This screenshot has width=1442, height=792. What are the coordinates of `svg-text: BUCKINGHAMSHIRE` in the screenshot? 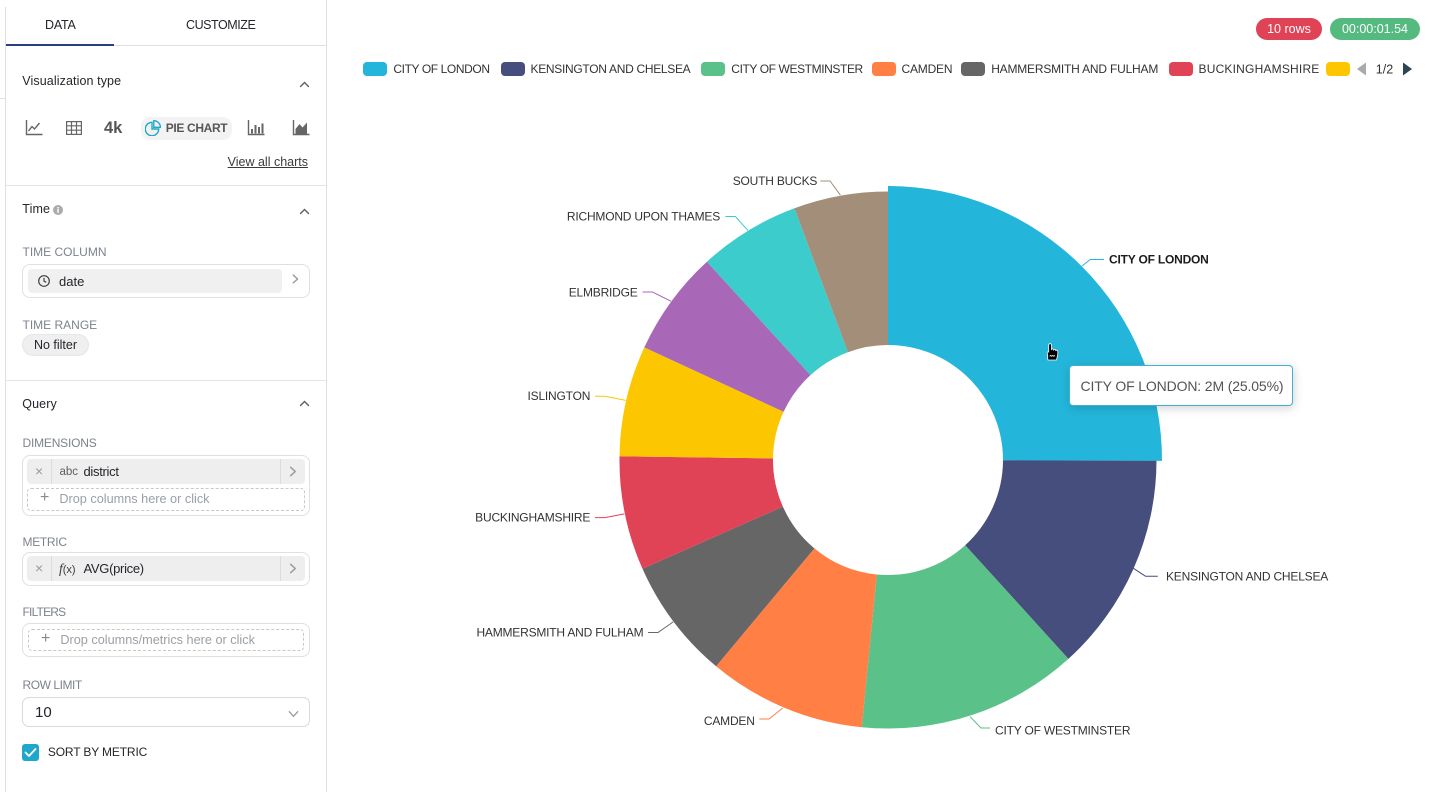 It's located at (532, 518).